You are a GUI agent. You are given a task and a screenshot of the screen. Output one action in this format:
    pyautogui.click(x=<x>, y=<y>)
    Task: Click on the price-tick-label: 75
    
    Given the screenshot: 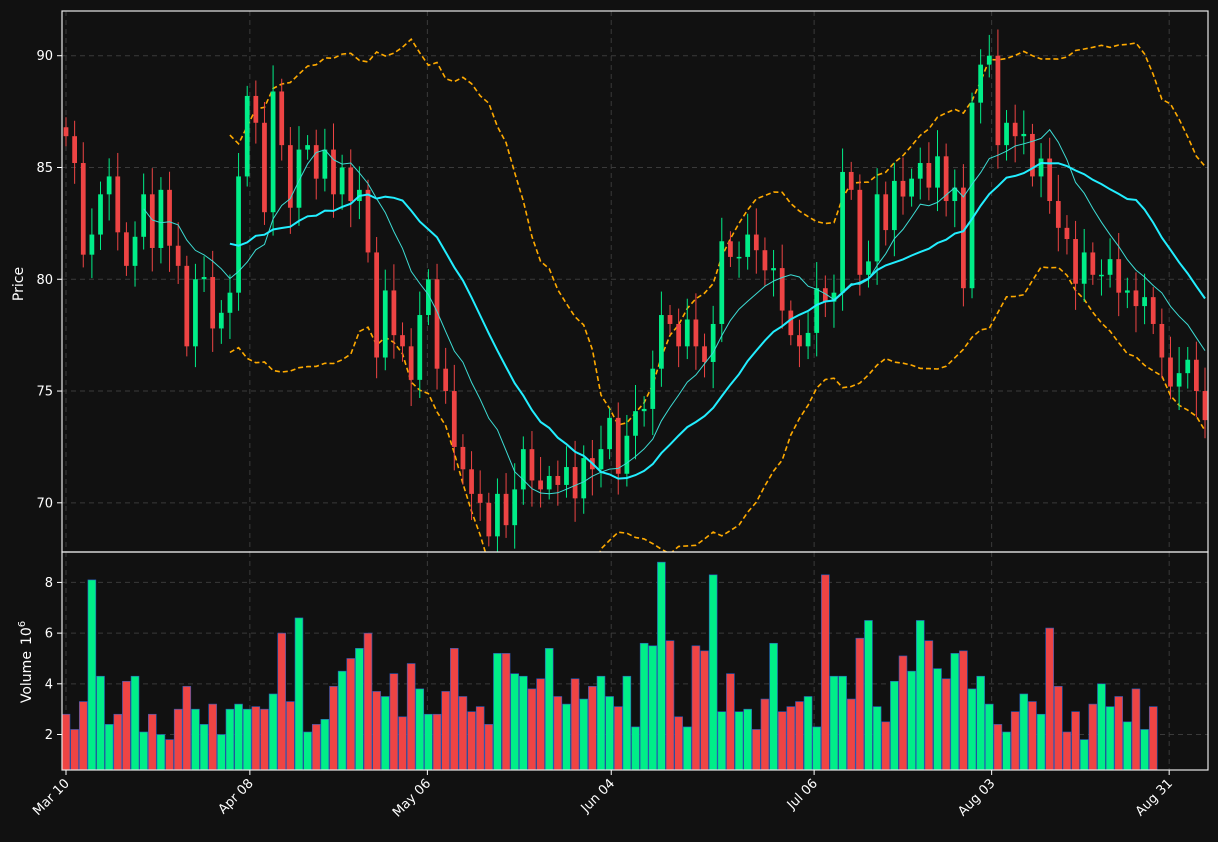 What is the action you would take?
    pyautogui.click(x=44, y=392)
    